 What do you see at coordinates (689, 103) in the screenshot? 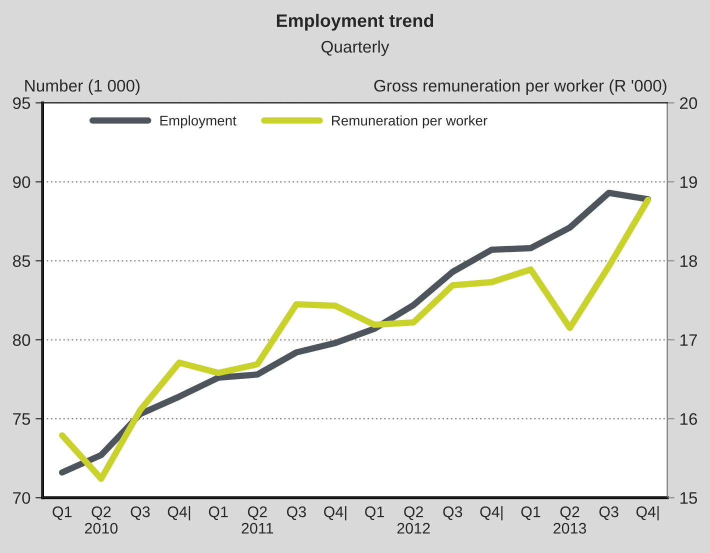
I see `y2-tick-label: 20` at bounding box center [689, 103].